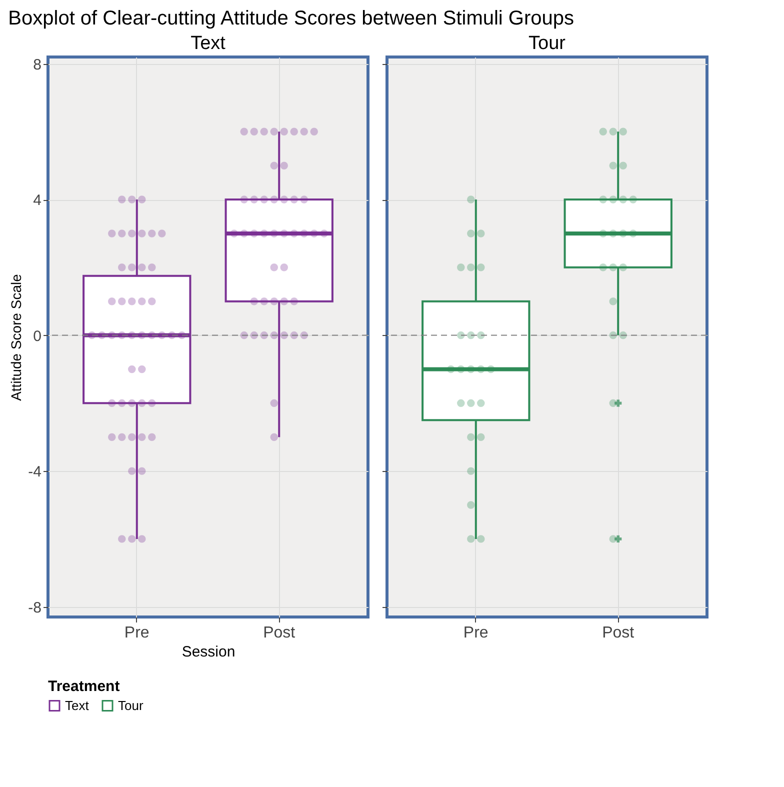 This screenshot has height=787, width=784. I want to click on y-axis-title: Attitude Score Scale, so click(16, 337).